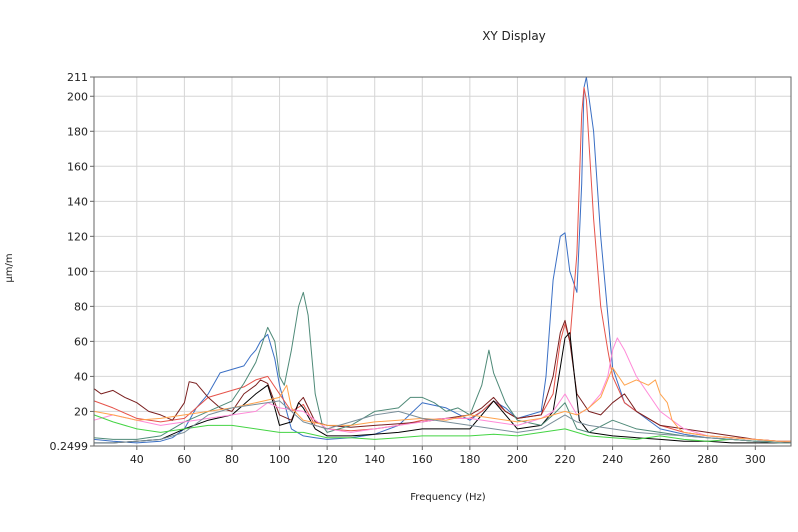  Describe the element at coordinates (77, 166) in the screenshot. I see `y-tick-label: 160` at that location.